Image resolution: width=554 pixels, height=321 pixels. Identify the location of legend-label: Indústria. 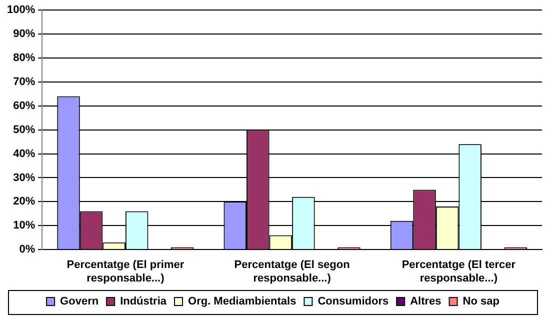
(144, 302).